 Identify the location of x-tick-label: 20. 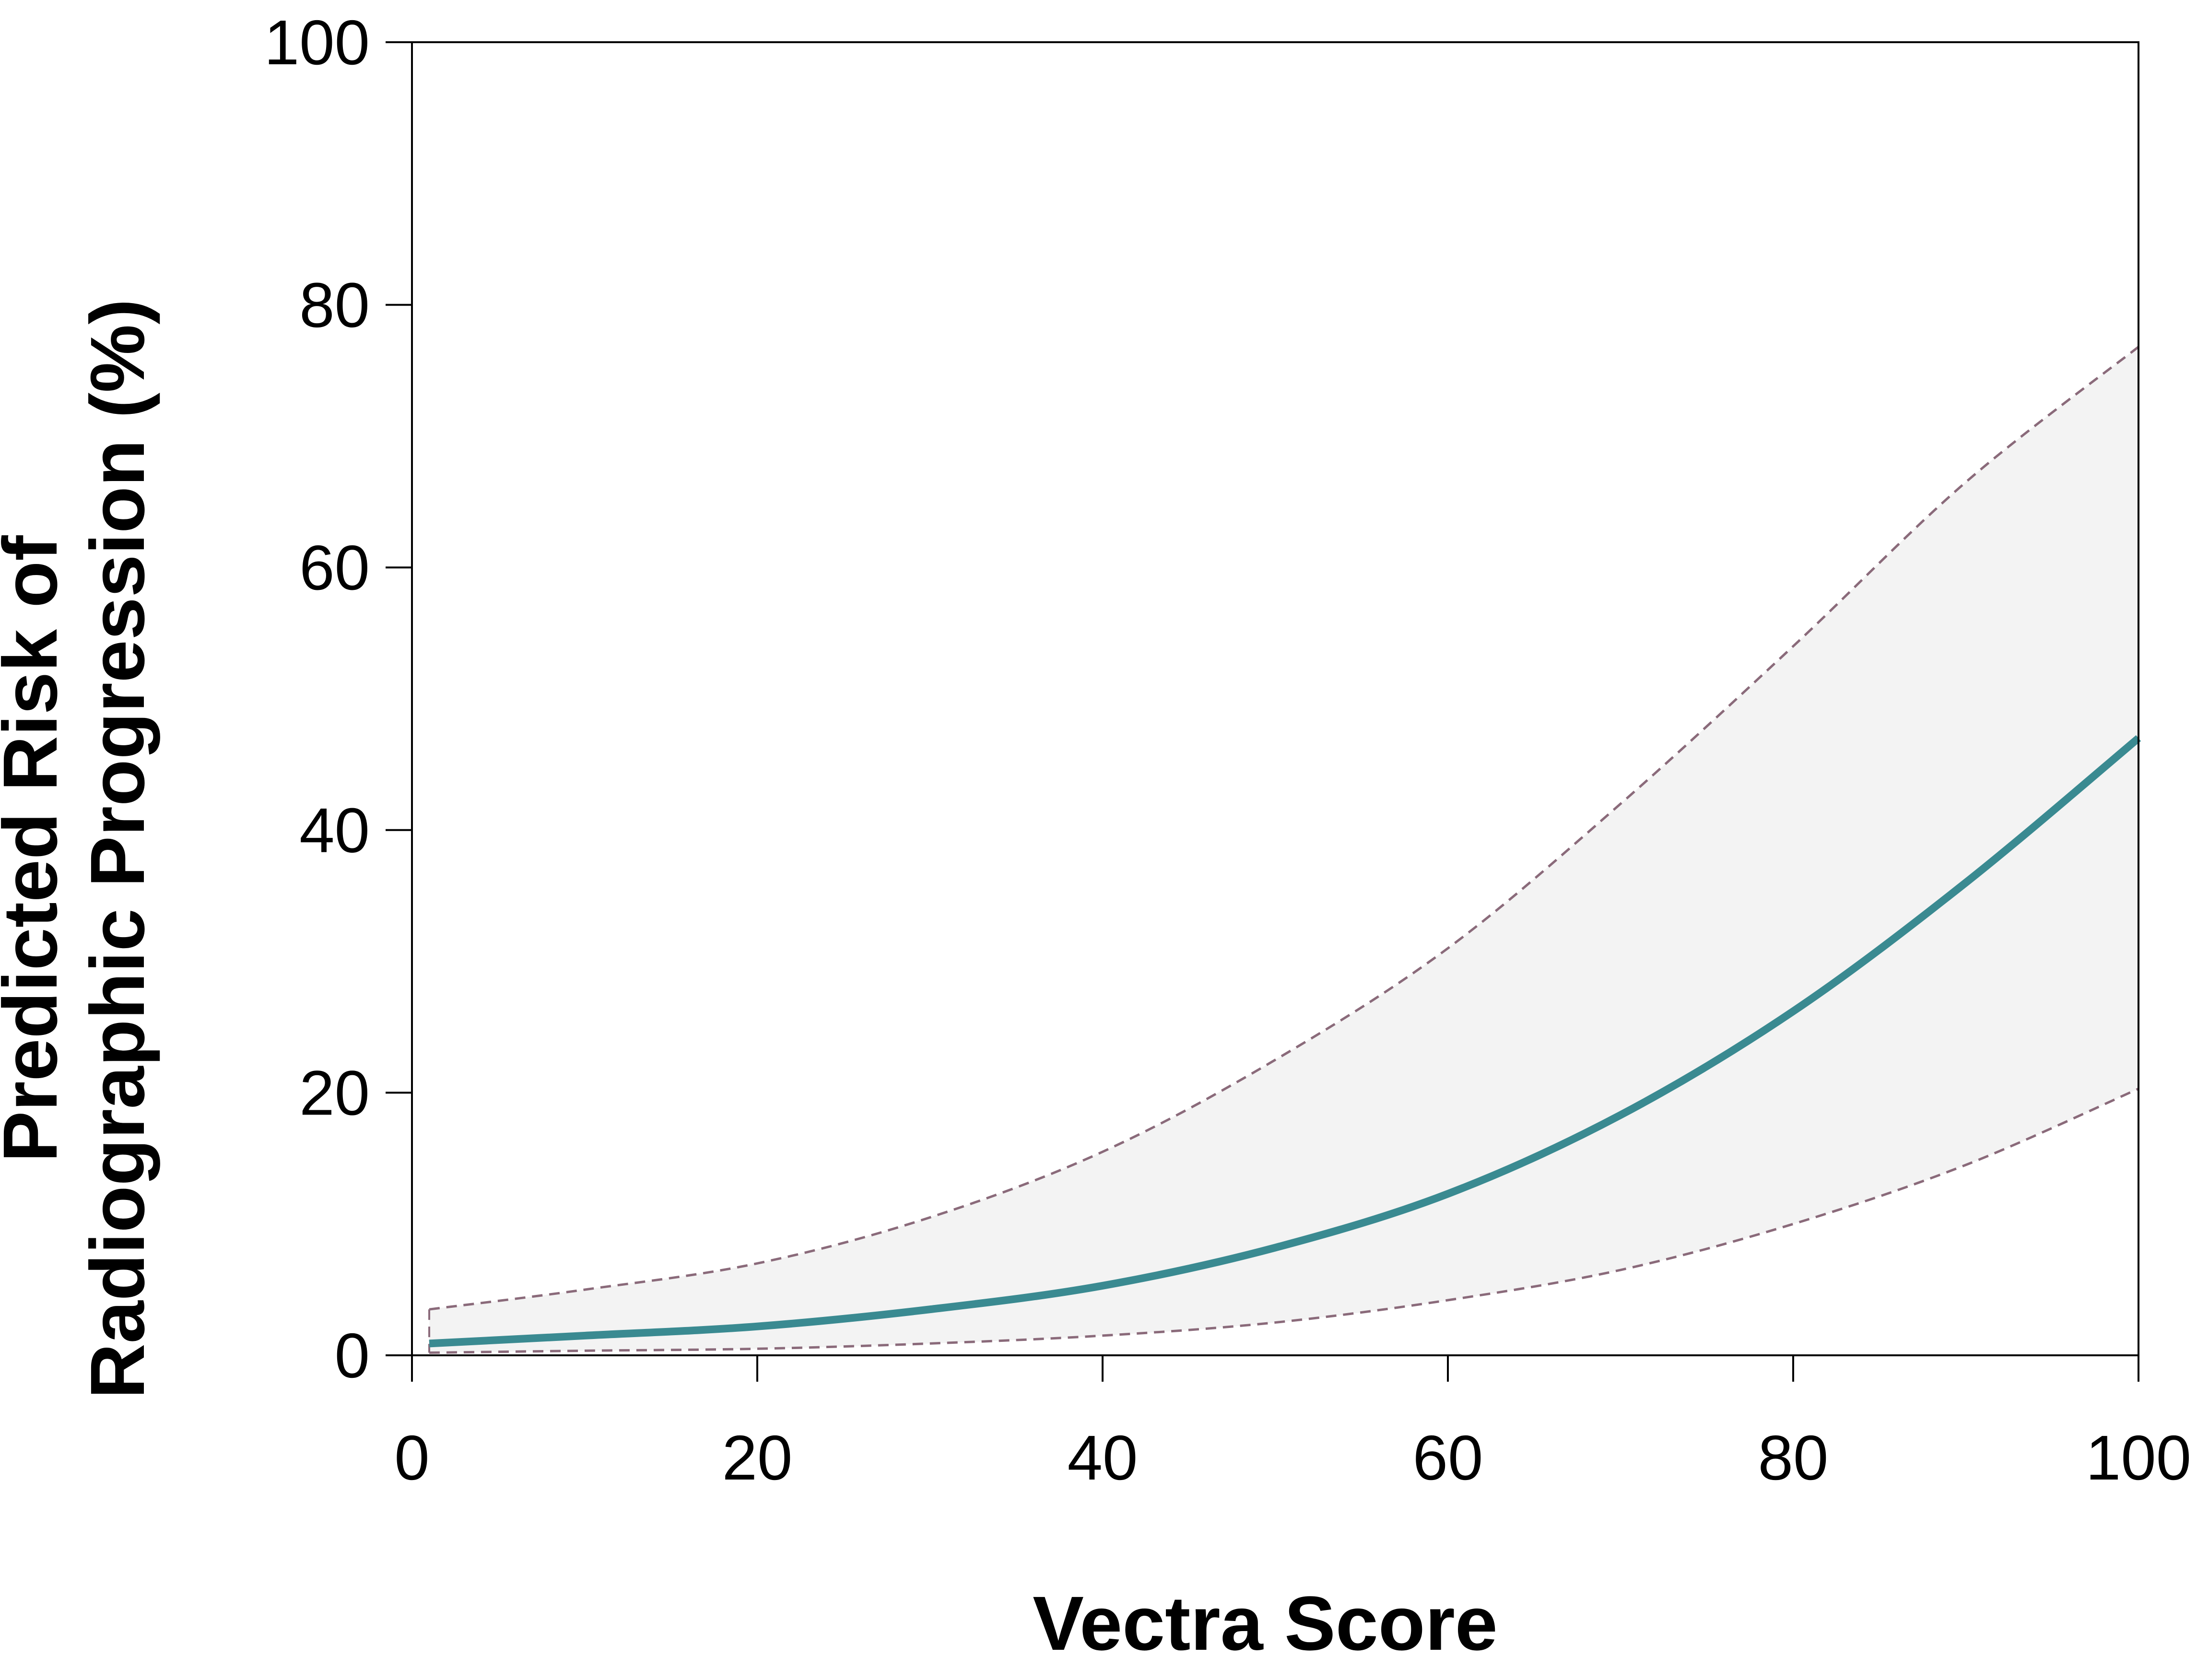
(757, 1457).